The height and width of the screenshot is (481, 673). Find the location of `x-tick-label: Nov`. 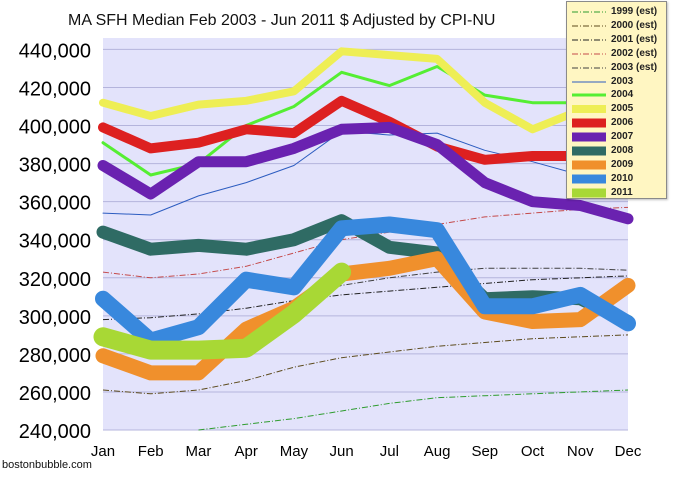

x-tick-label: Nov is located at coordinates (580, 451).